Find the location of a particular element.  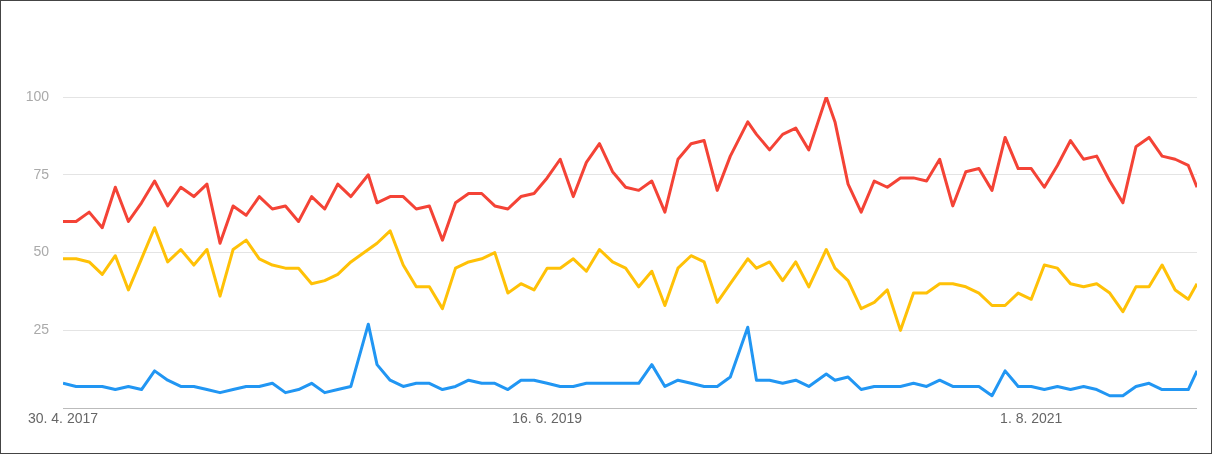

y-tick-label: 75 is located at coordinates (41, 173).